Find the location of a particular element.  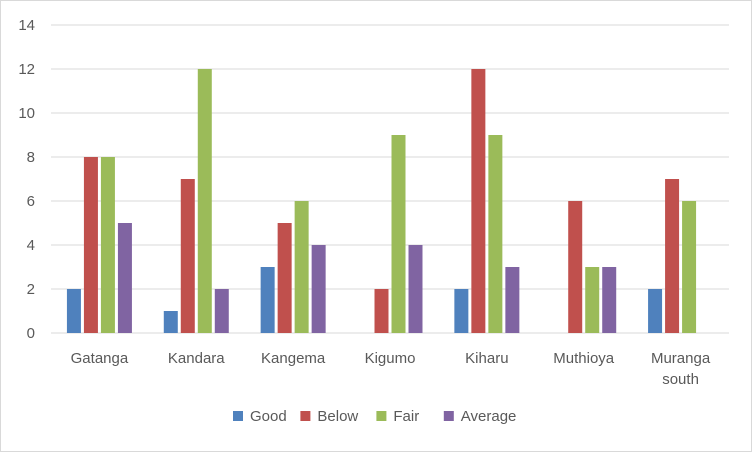

y-tick-label-12: 12 is located at coordinates (26, 69).